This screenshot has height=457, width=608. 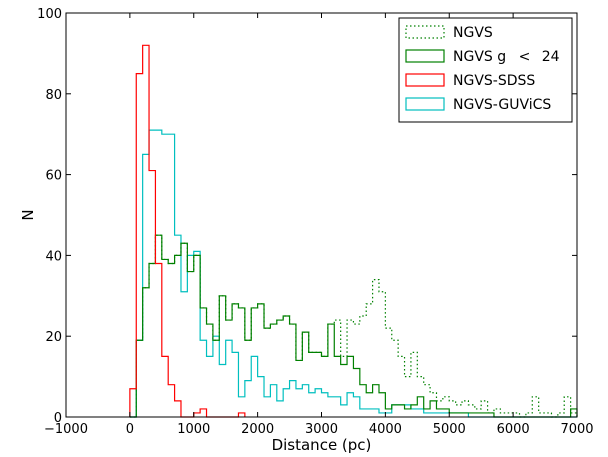 What do you see at coordinates (425, 104) in the screenshot?
I see `legend-swatch-ngvs-guvics` at bounding box center [425, 104].